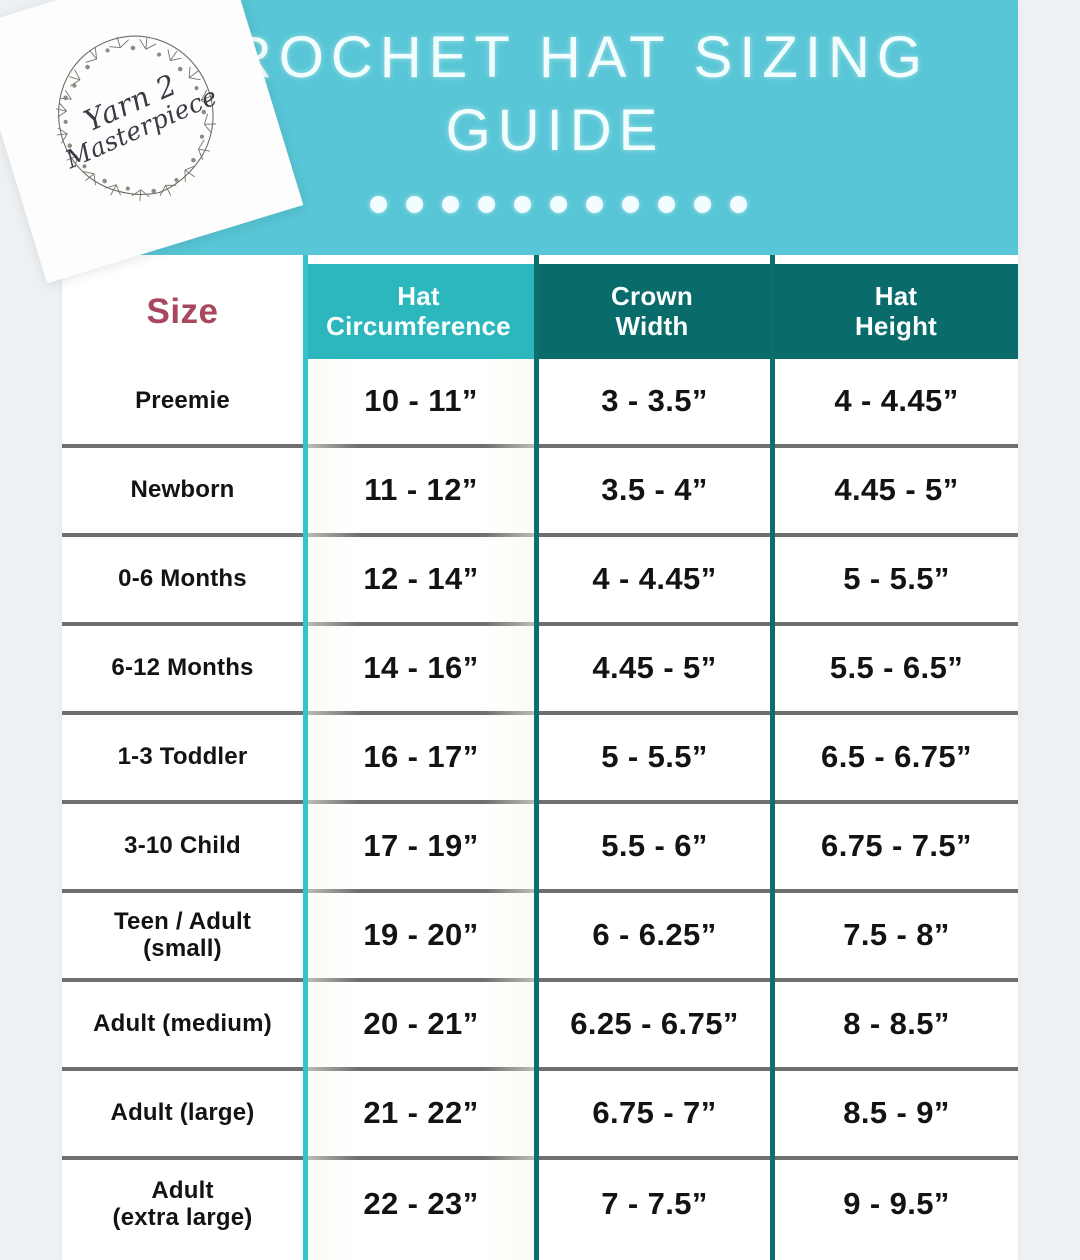 The height and width of the screenshot is (1260, 1080). What do you see at coordinates (896, 311) in the screenshot?
I see `column-header-hat-height: Hat Height` at bounding box center [896, 311].